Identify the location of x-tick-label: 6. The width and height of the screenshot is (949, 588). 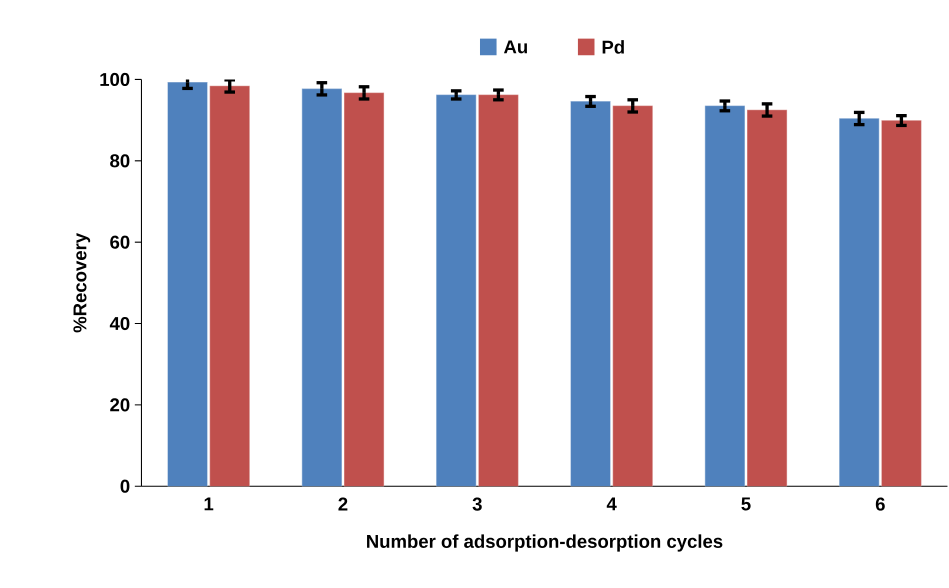
(880, 504).